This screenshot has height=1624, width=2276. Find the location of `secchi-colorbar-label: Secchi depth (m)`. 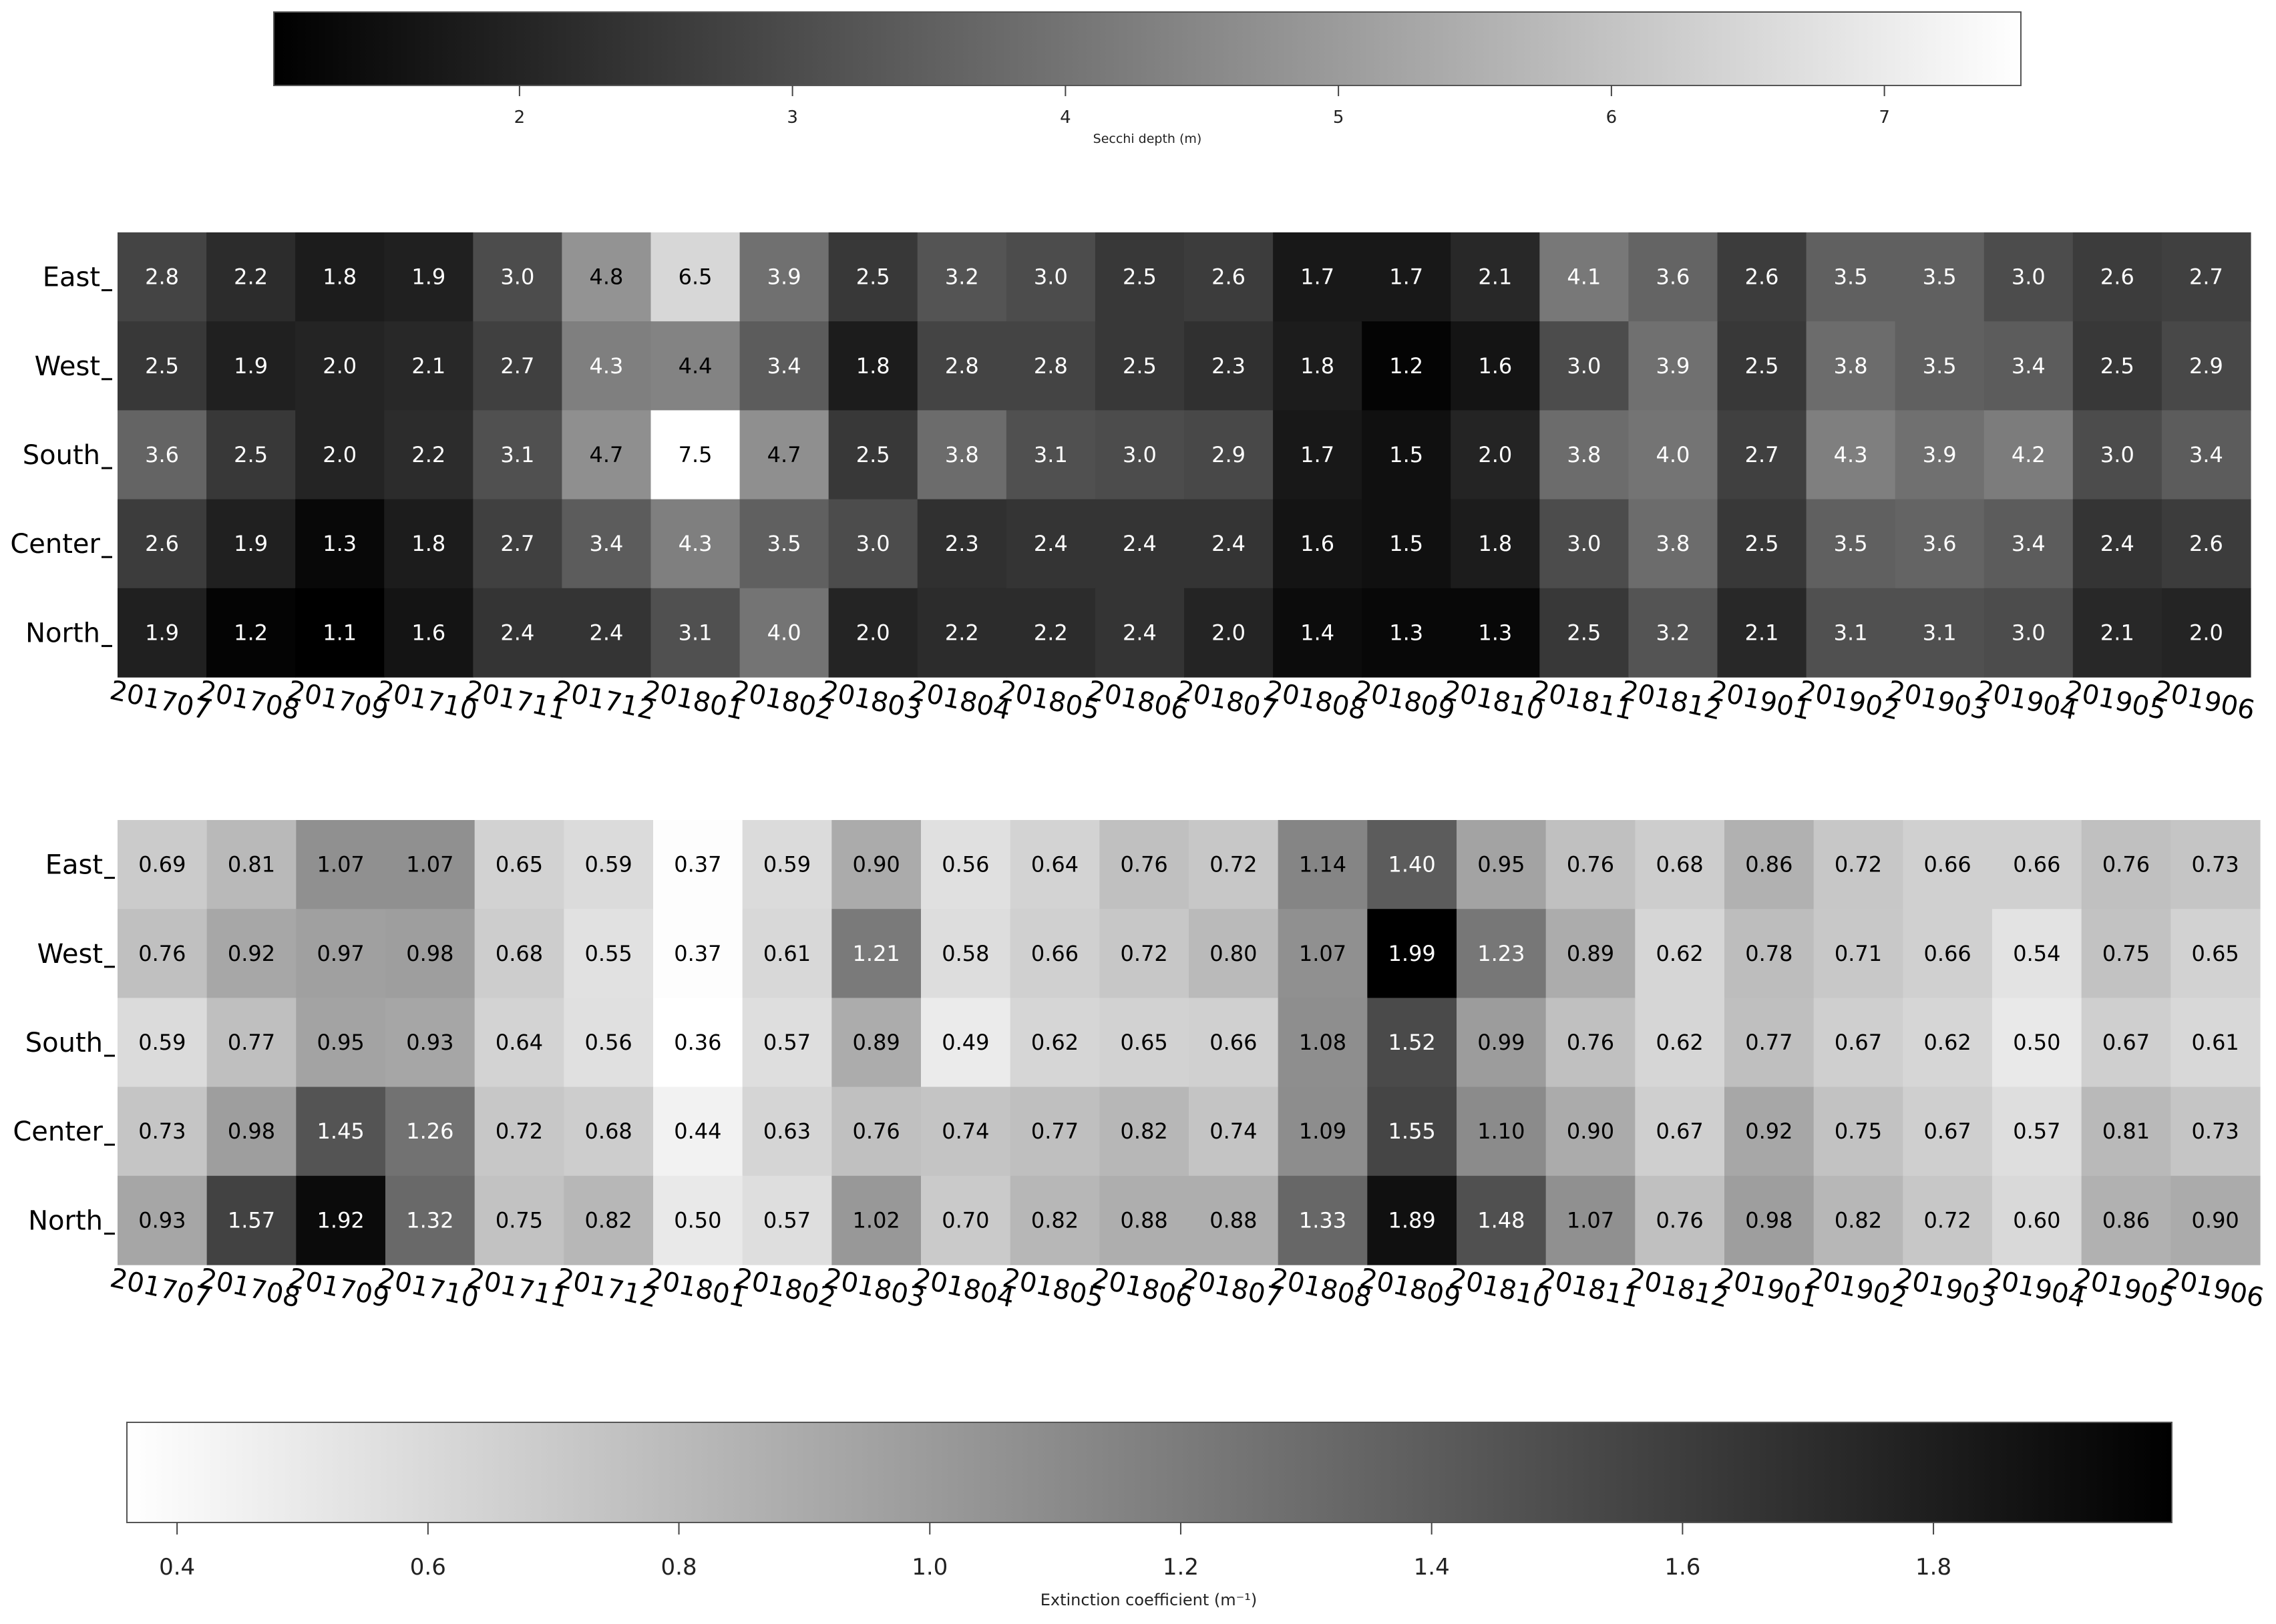

secchi-colorbar-label: Secchi depth (m) is located at coordinates (1148, 139).